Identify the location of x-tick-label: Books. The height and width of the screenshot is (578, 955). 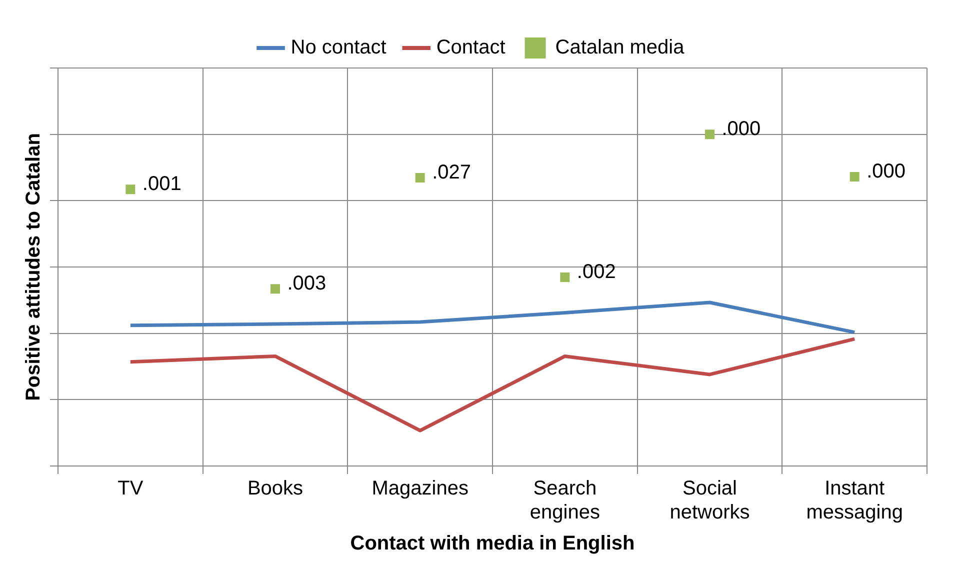
(275, 489).